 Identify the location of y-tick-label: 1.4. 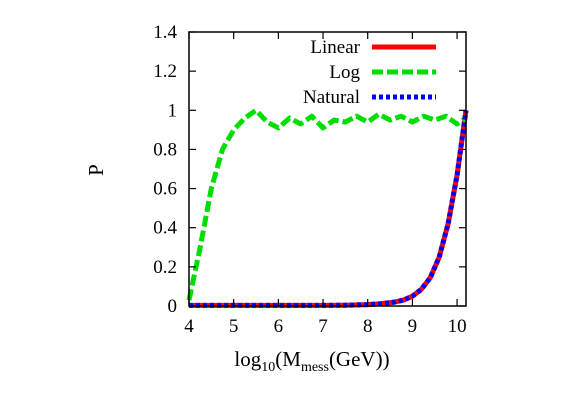
(165, 32).